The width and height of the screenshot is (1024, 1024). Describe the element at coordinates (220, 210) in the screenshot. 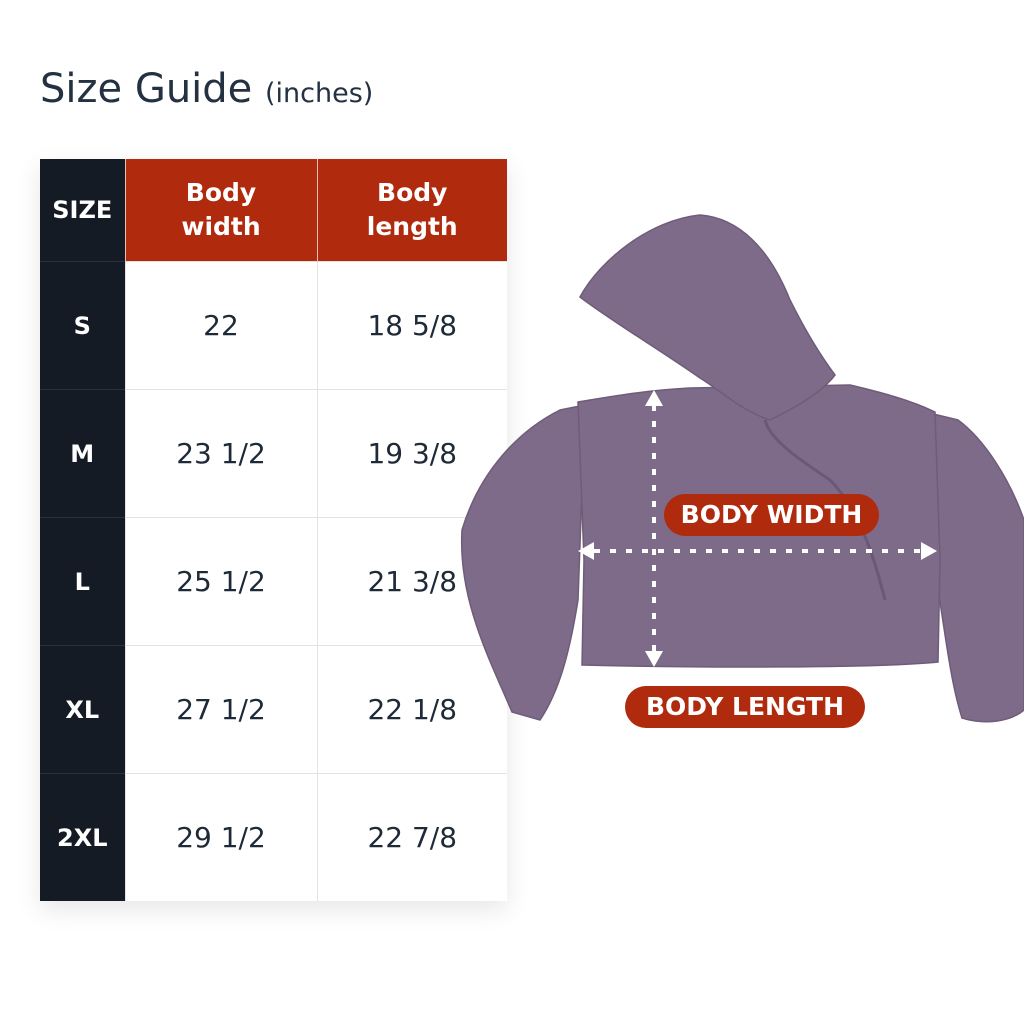

I see `header-body-width: Body width` at that location.